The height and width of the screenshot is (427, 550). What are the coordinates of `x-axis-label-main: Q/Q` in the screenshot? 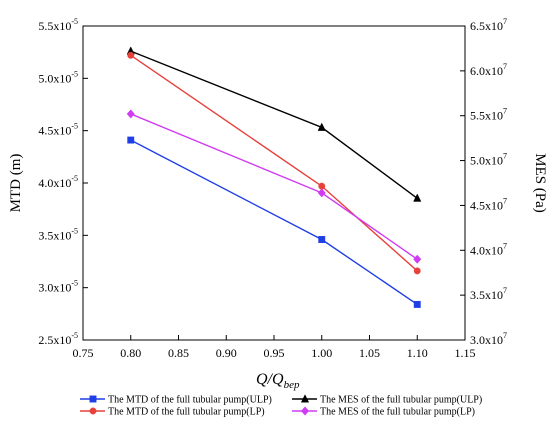 It's located at (270, 379).